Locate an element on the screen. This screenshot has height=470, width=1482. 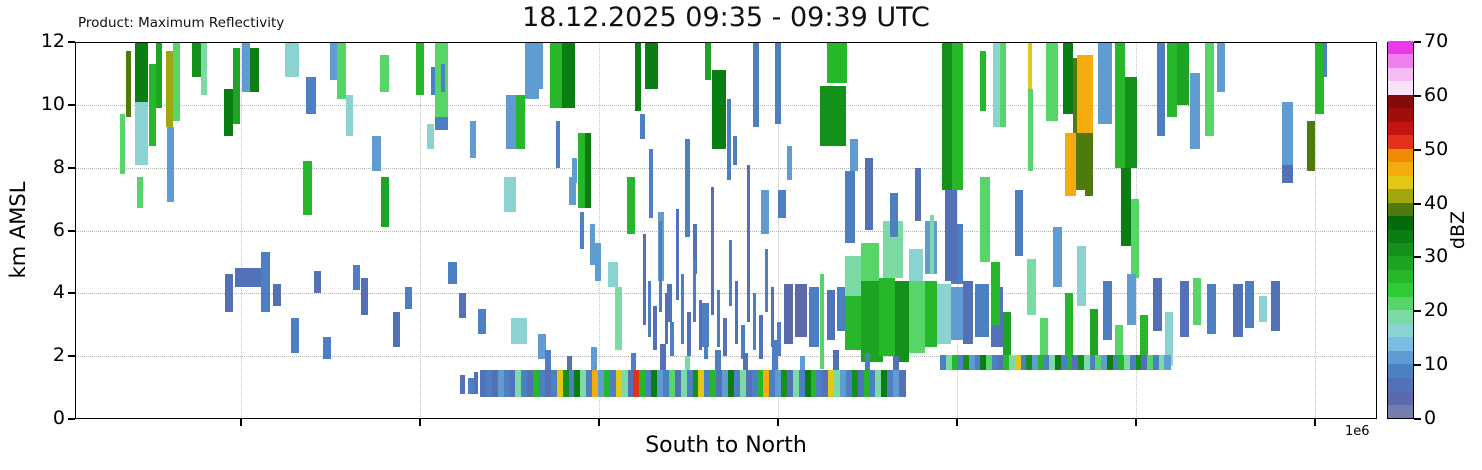
chart-title: 18.12.2025 09:35 - 09:39 UTC is located at coordinates (726, 17).